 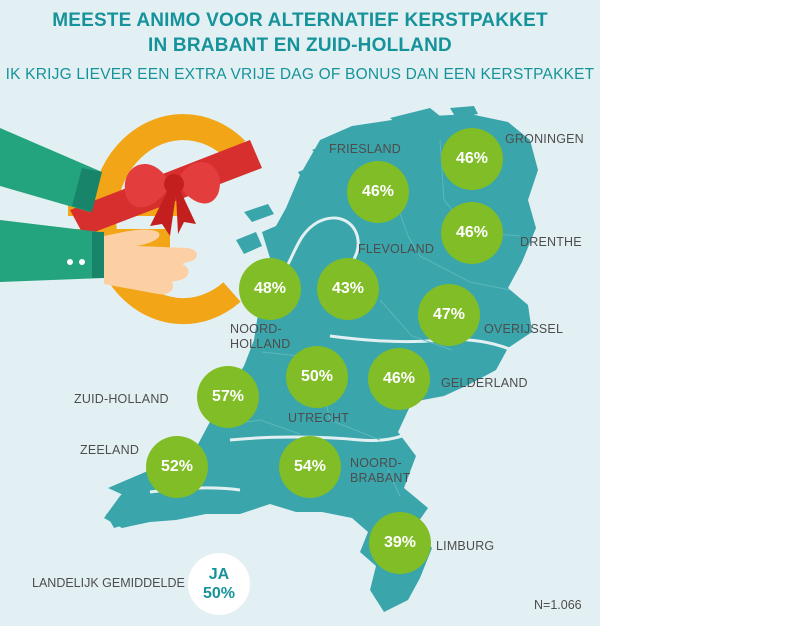 I want to click on label-drenthe: DRENTHE, so click(x=551, y=242).